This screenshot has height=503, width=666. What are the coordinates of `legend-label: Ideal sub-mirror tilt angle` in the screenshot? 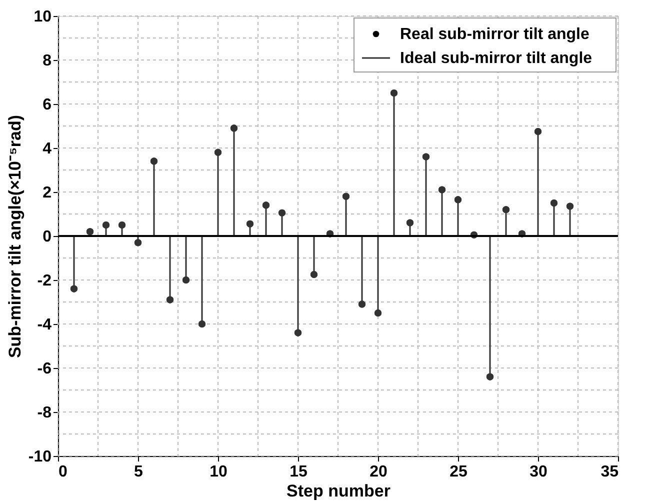 It's located at (496, 58).